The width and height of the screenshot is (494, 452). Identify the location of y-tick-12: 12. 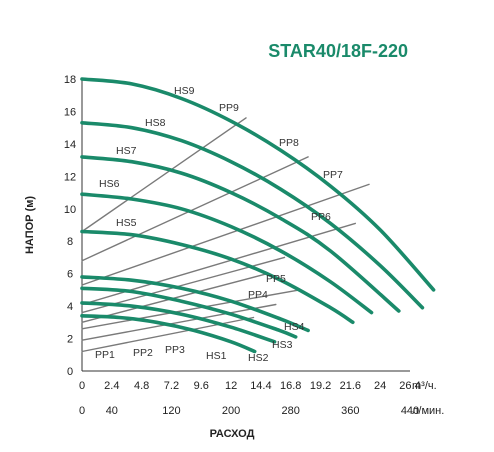
(70, 177).